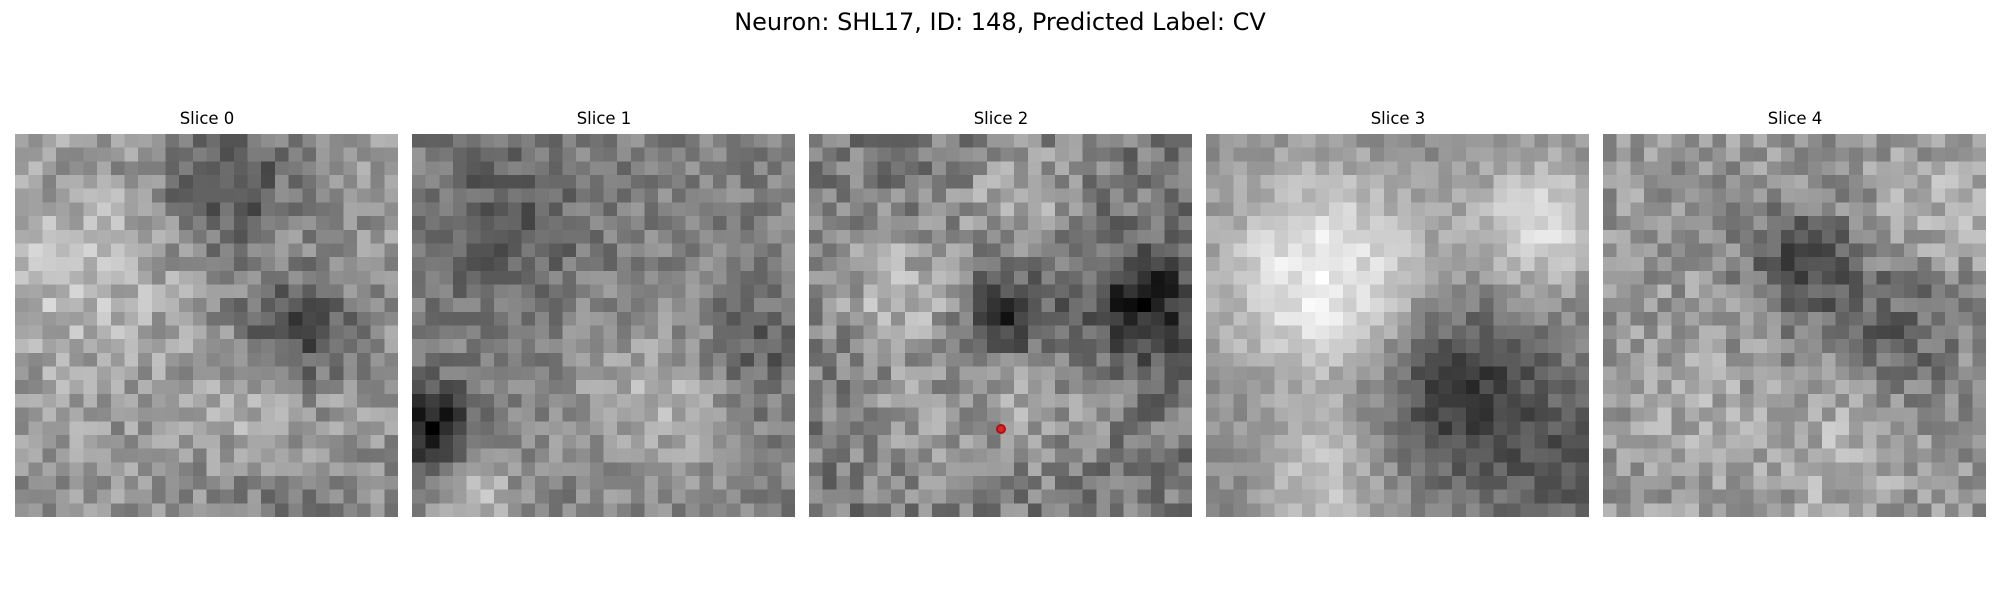  What do you see at coordinates (1001, 429) in the screenshot?
I see `center-marker` at bounding box center [1001, 429].